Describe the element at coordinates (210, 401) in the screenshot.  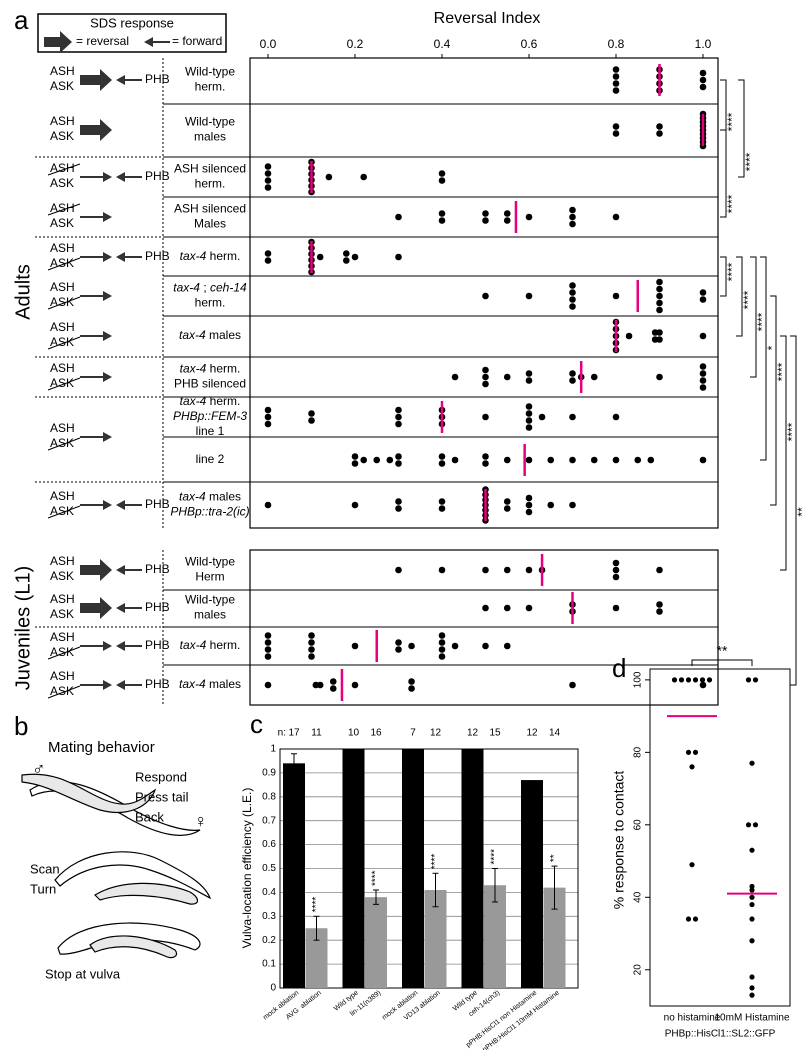
I see `row-label: tax-4 herm.` at that location.